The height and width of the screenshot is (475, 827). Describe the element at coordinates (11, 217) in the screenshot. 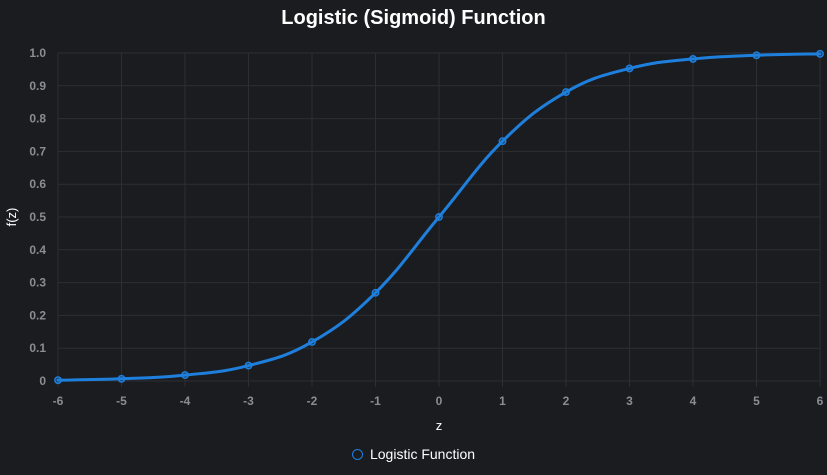

I see `y-axis-label: f(z)` at that location.